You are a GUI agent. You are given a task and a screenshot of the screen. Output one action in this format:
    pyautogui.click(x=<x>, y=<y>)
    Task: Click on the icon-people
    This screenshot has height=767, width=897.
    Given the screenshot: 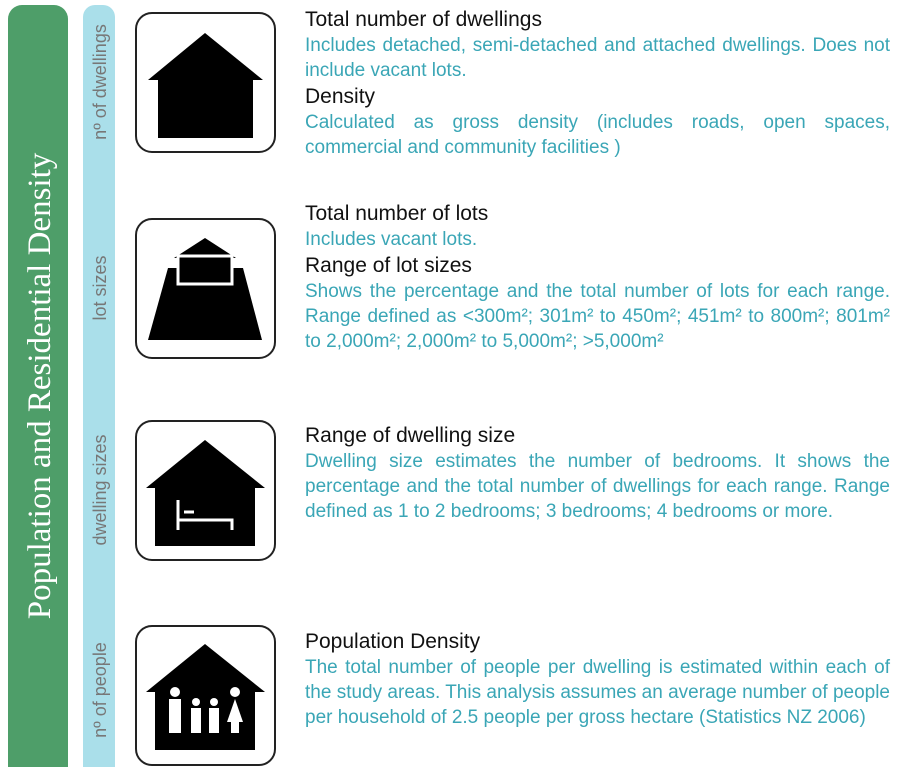 What is the action you would take?
    pyautogui.click(x=205, y=697)
    